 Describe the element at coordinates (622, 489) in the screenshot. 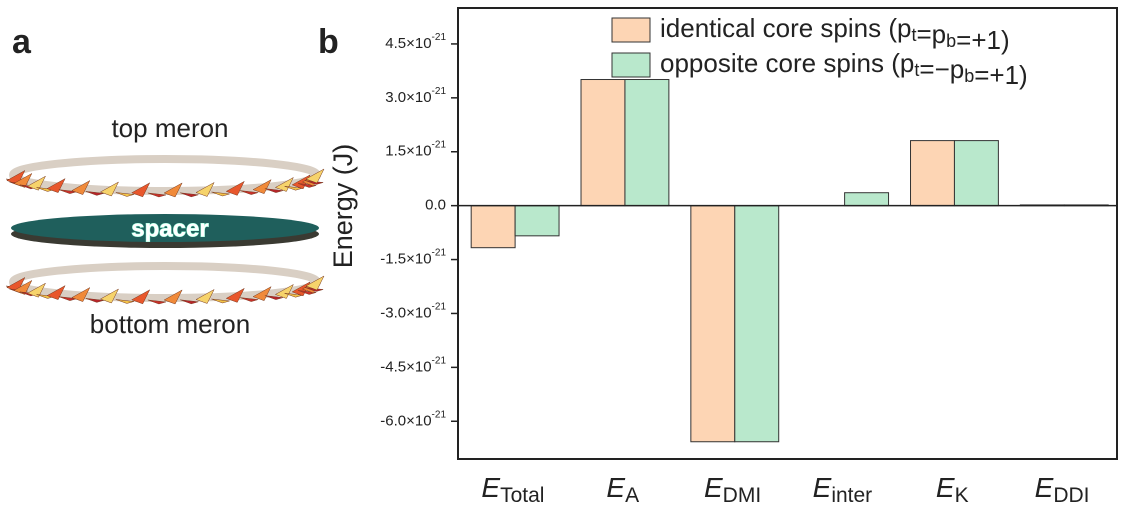

I see `x-tick-label: EA` at that location.